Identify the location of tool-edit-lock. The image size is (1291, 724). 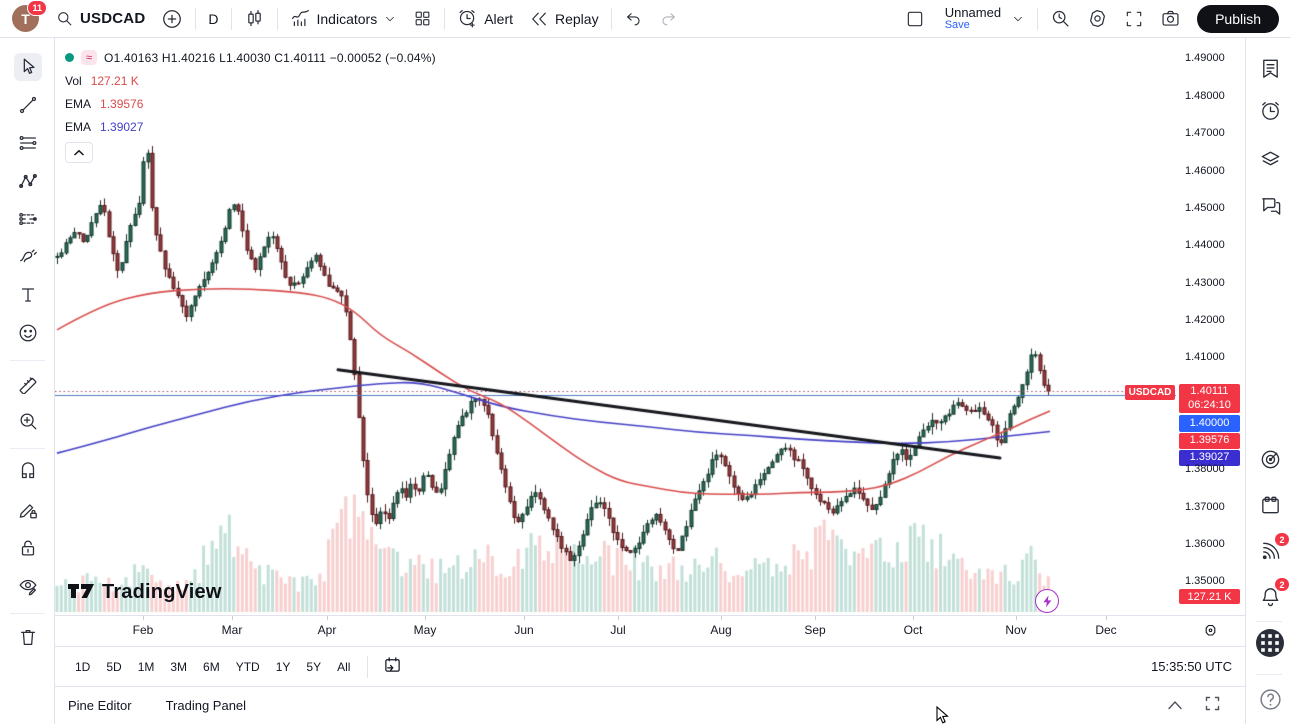
(28, 510).